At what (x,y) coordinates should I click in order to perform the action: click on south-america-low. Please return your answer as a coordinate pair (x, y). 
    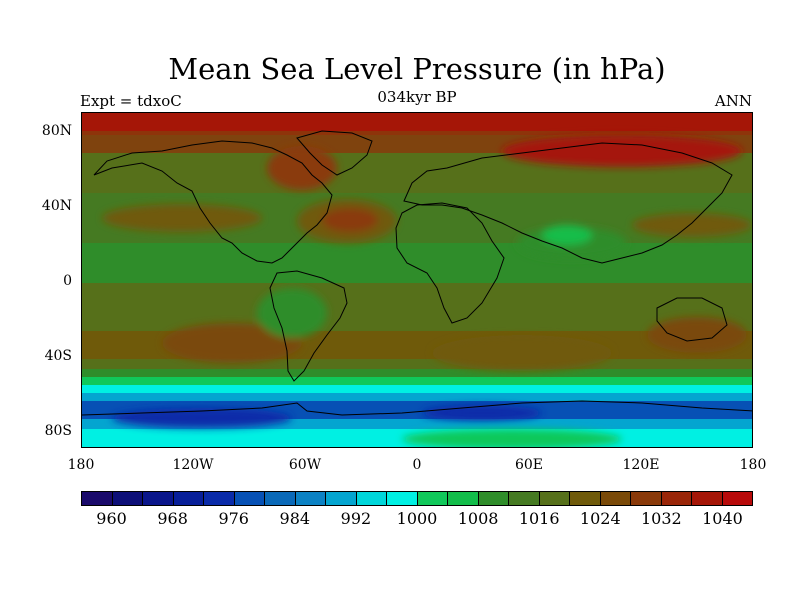
    Looking at the image, I should click on (292, 313).